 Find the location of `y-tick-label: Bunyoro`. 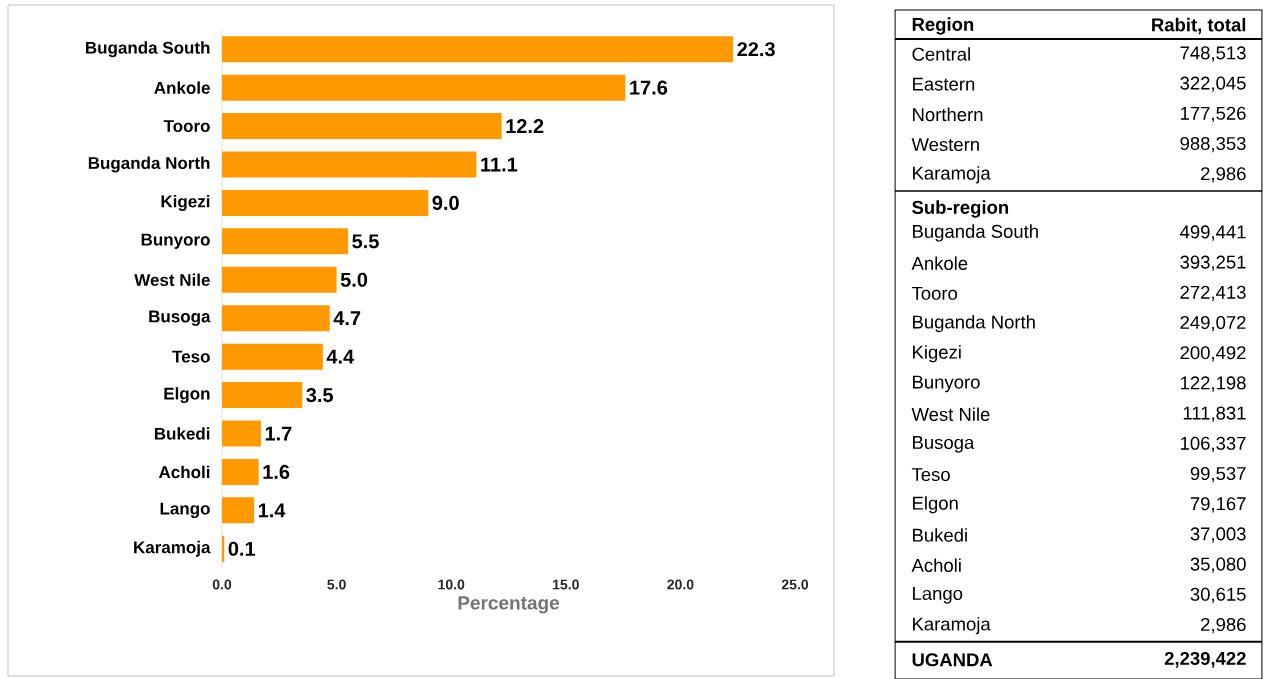

y-tick-label: Bunyoro is located at coordinates (175, 241).